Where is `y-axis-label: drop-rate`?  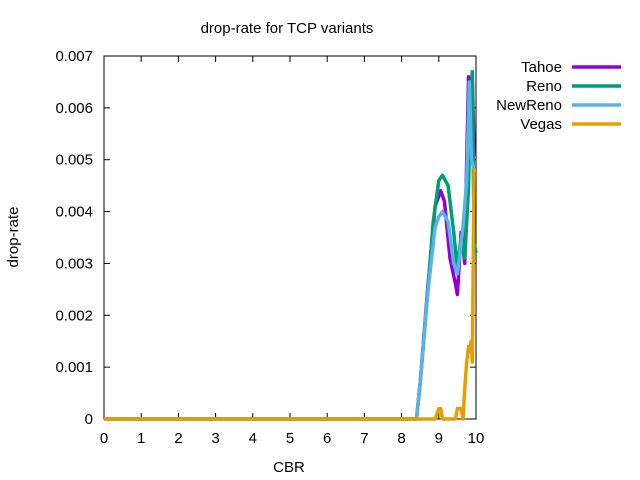
y-axis-label: drop-rate is located at coordinates (13, 237).